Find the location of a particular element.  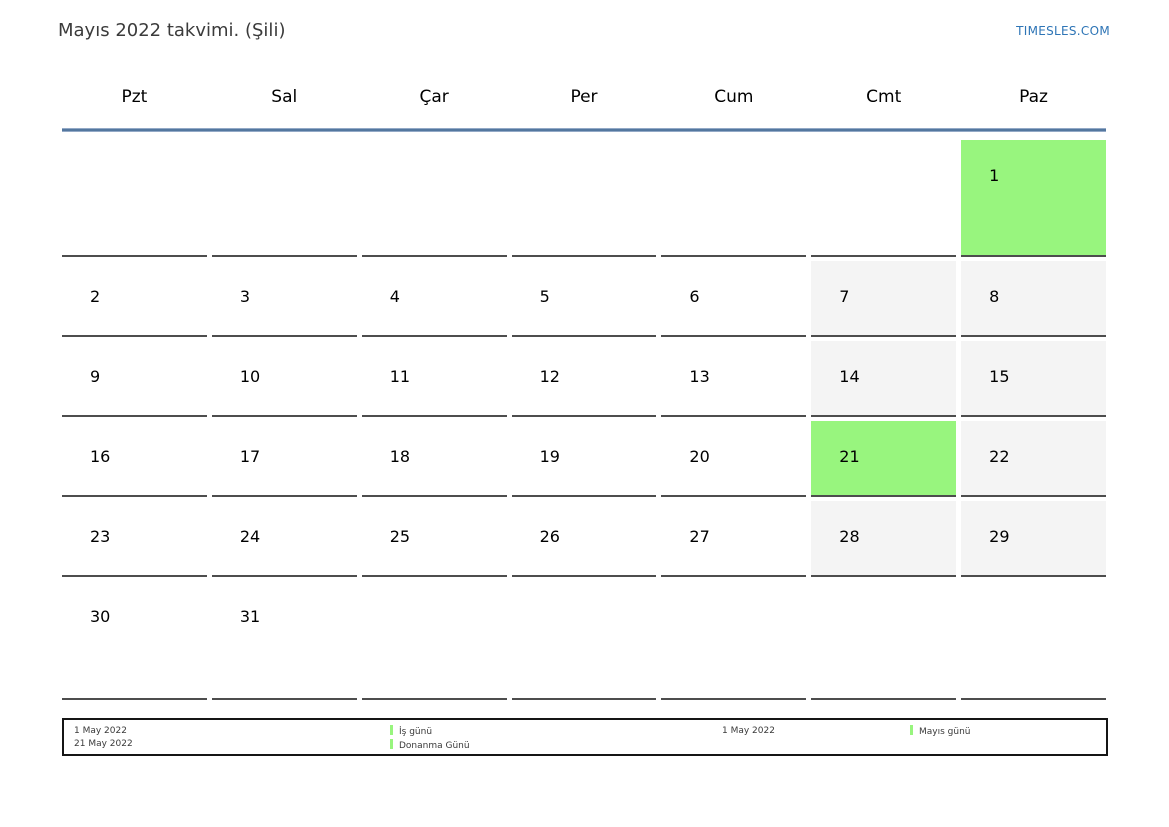

weekday-header-per: Per is located at coordinates (584, 97).